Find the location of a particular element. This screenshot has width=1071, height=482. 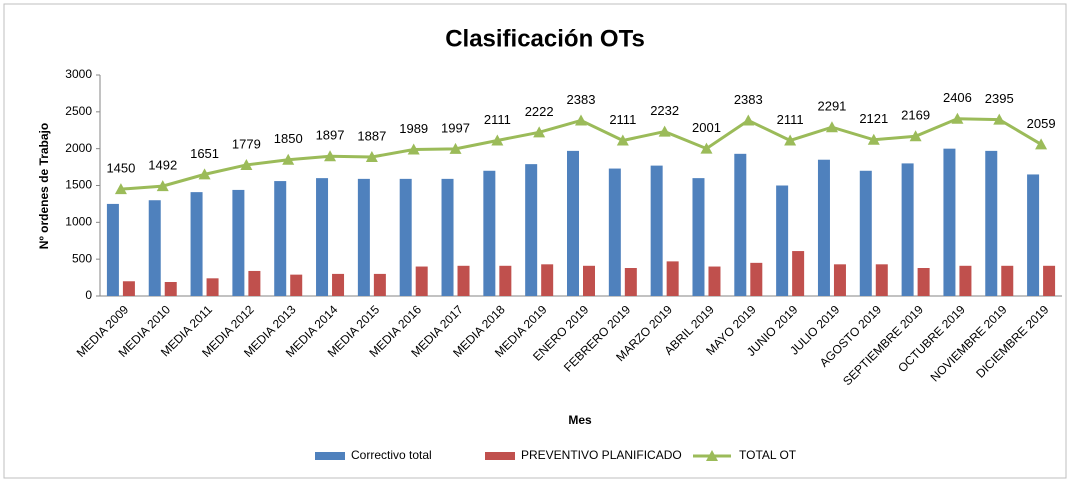

y-tick-label: 2500 is located at coordinates (78, 111).